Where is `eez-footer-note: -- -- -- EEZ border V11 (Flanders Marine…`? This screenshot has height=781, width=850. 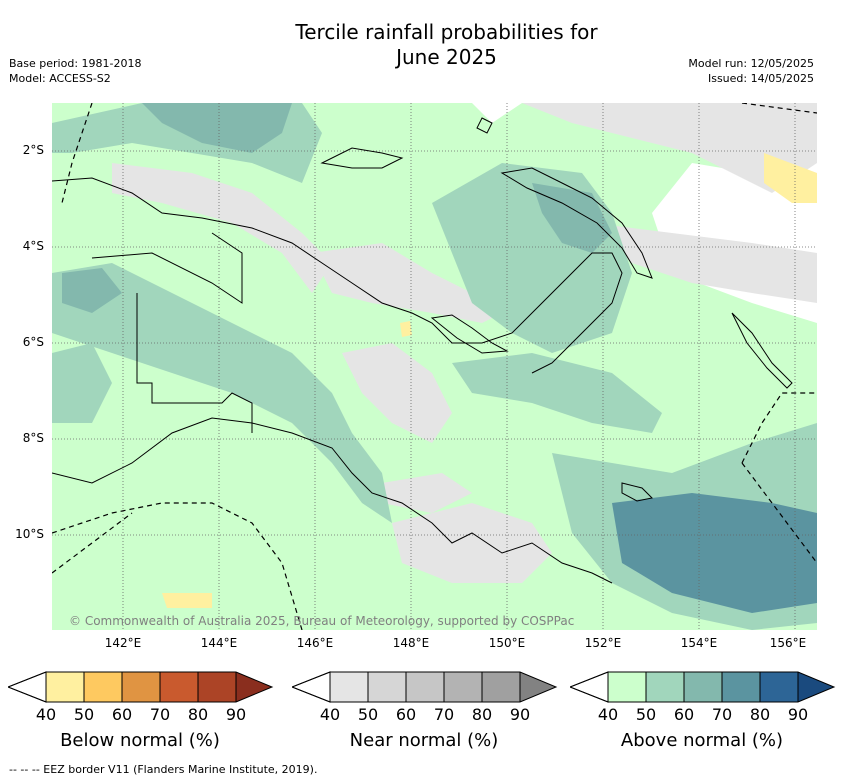 eez-footer-note: -- -- -- EEZ border V11 (Flanders Marine… is located at coordinates (163, 769).